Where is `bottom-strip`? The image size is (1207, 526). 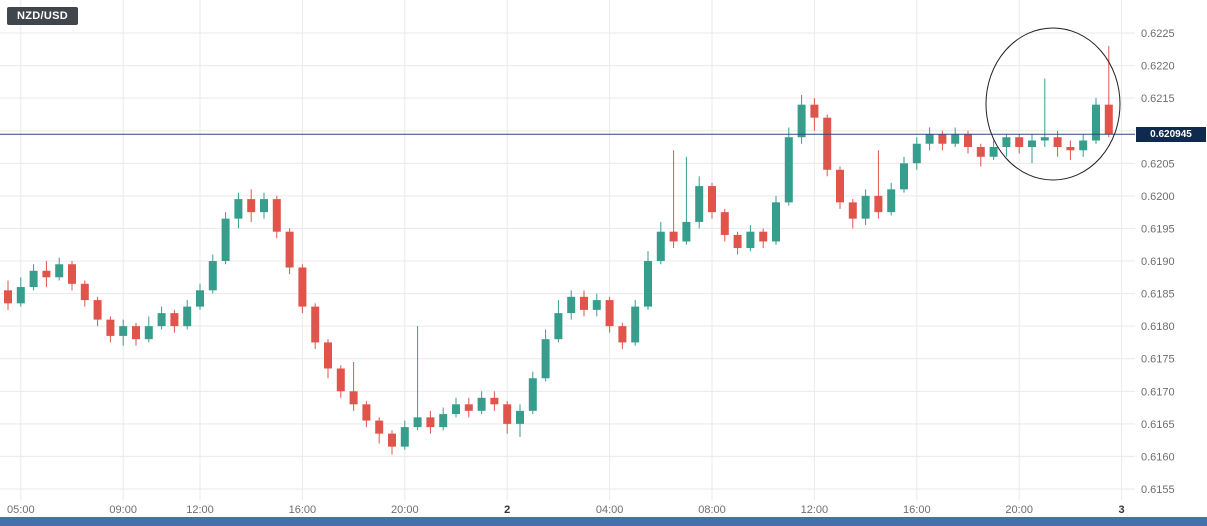 bottom-strip is located at coordinates (603, 521).